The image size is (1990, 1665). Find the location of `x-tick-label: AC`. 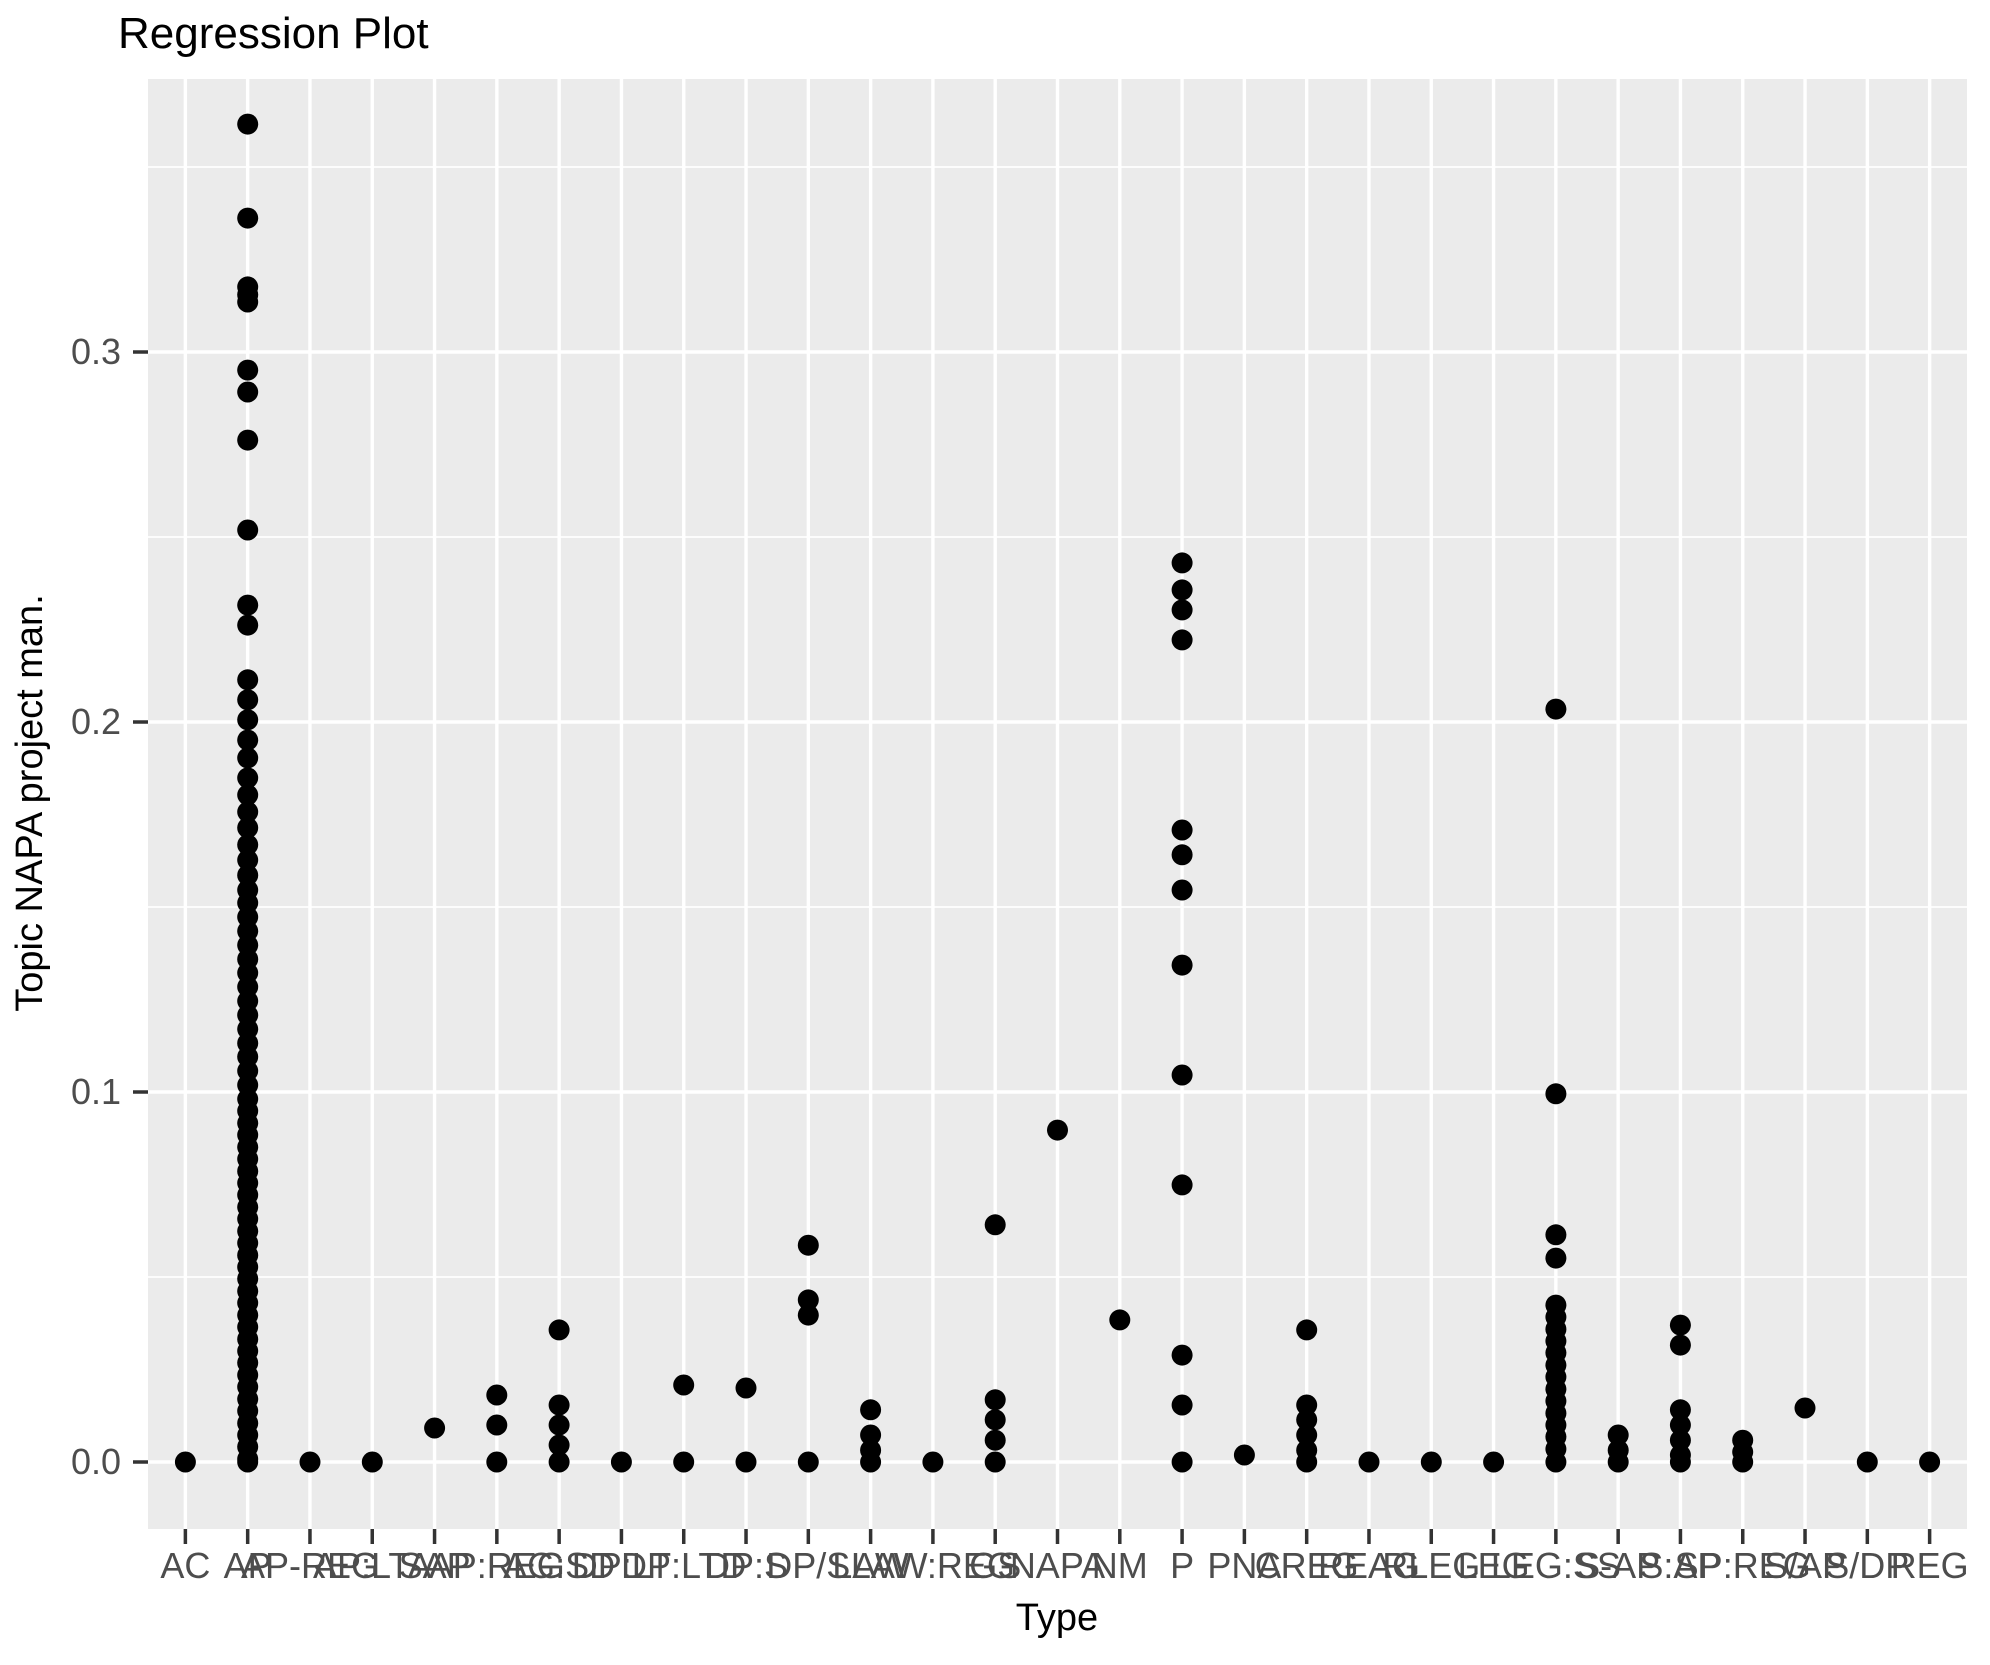

x-tick-label: AC is located at coordinates (185, 1565).